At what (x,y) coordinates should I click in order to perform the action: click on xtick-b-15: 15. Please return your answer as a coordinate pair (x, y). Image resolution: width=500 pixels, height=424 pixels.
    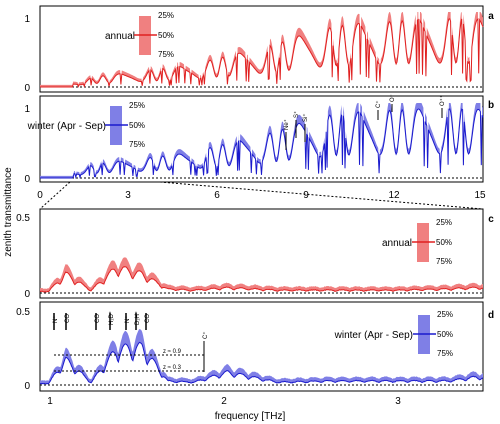
    Looking at the image, I should click on (480, 195).